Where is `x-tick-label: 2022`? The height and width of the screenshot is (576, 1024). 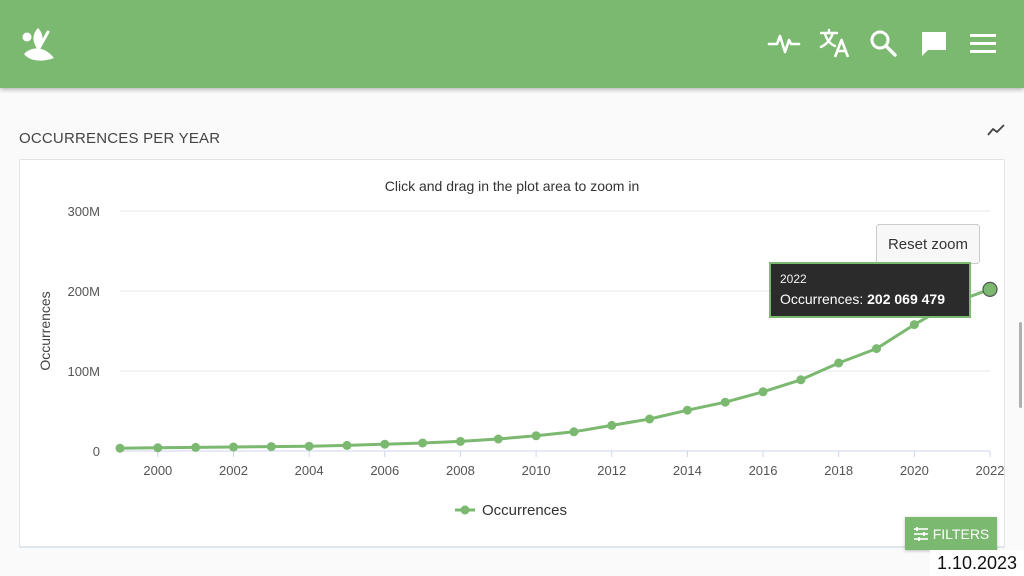
x-tick-label: 2022 is located at coordinates (990, 470).